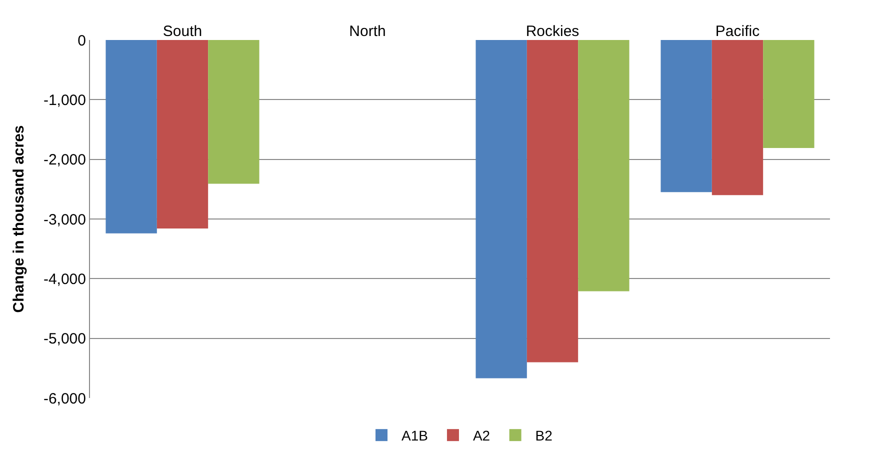 The height and width of the screenshot is (468, 870). Describe the element at coordinates (544, 436) in the screenshot. I see `legend-label: B2` at that location.